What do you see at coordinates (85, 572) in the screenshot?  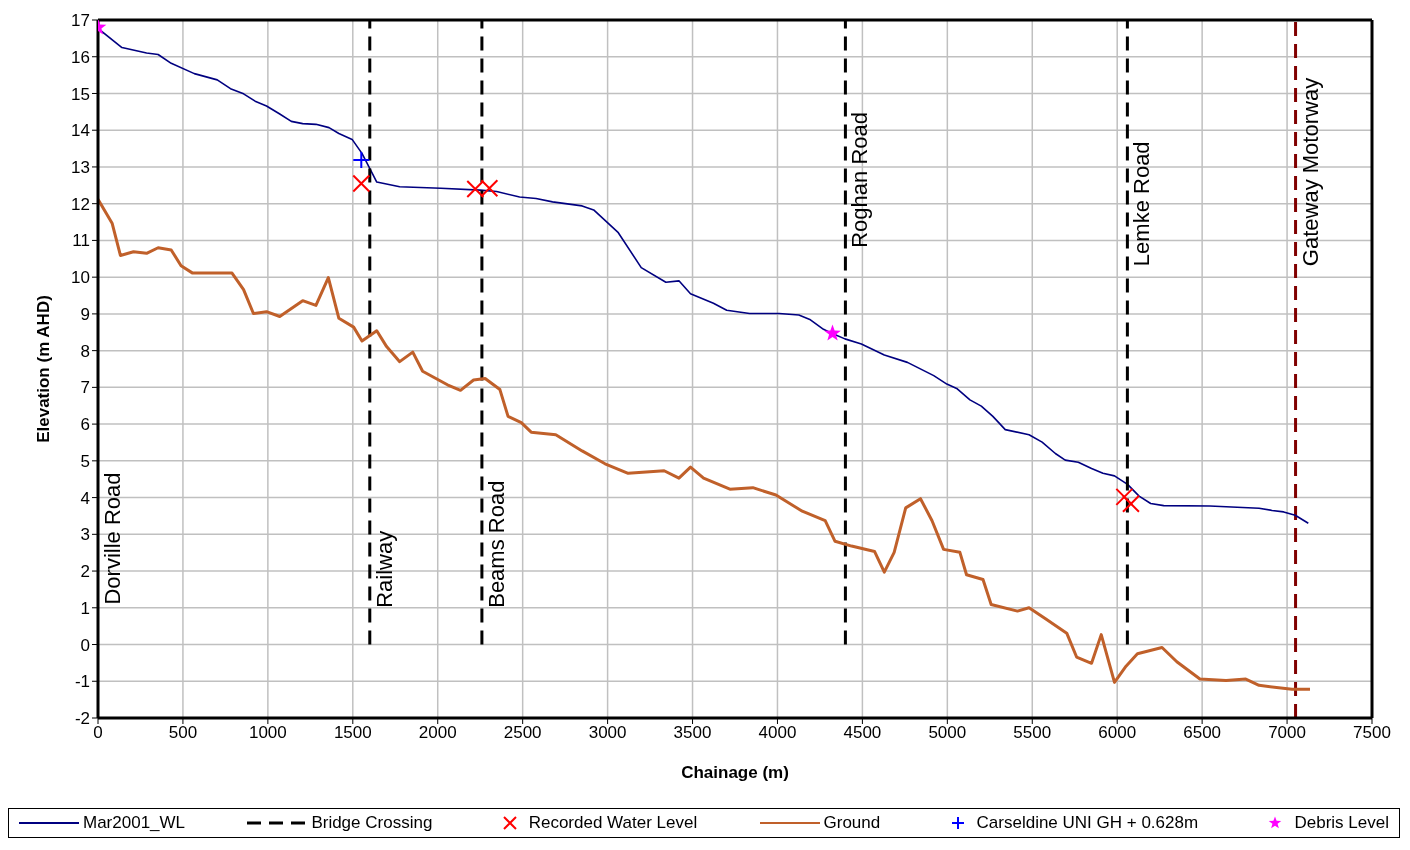 I see `y-tick-label: 2` at bounding box center [85, 572].